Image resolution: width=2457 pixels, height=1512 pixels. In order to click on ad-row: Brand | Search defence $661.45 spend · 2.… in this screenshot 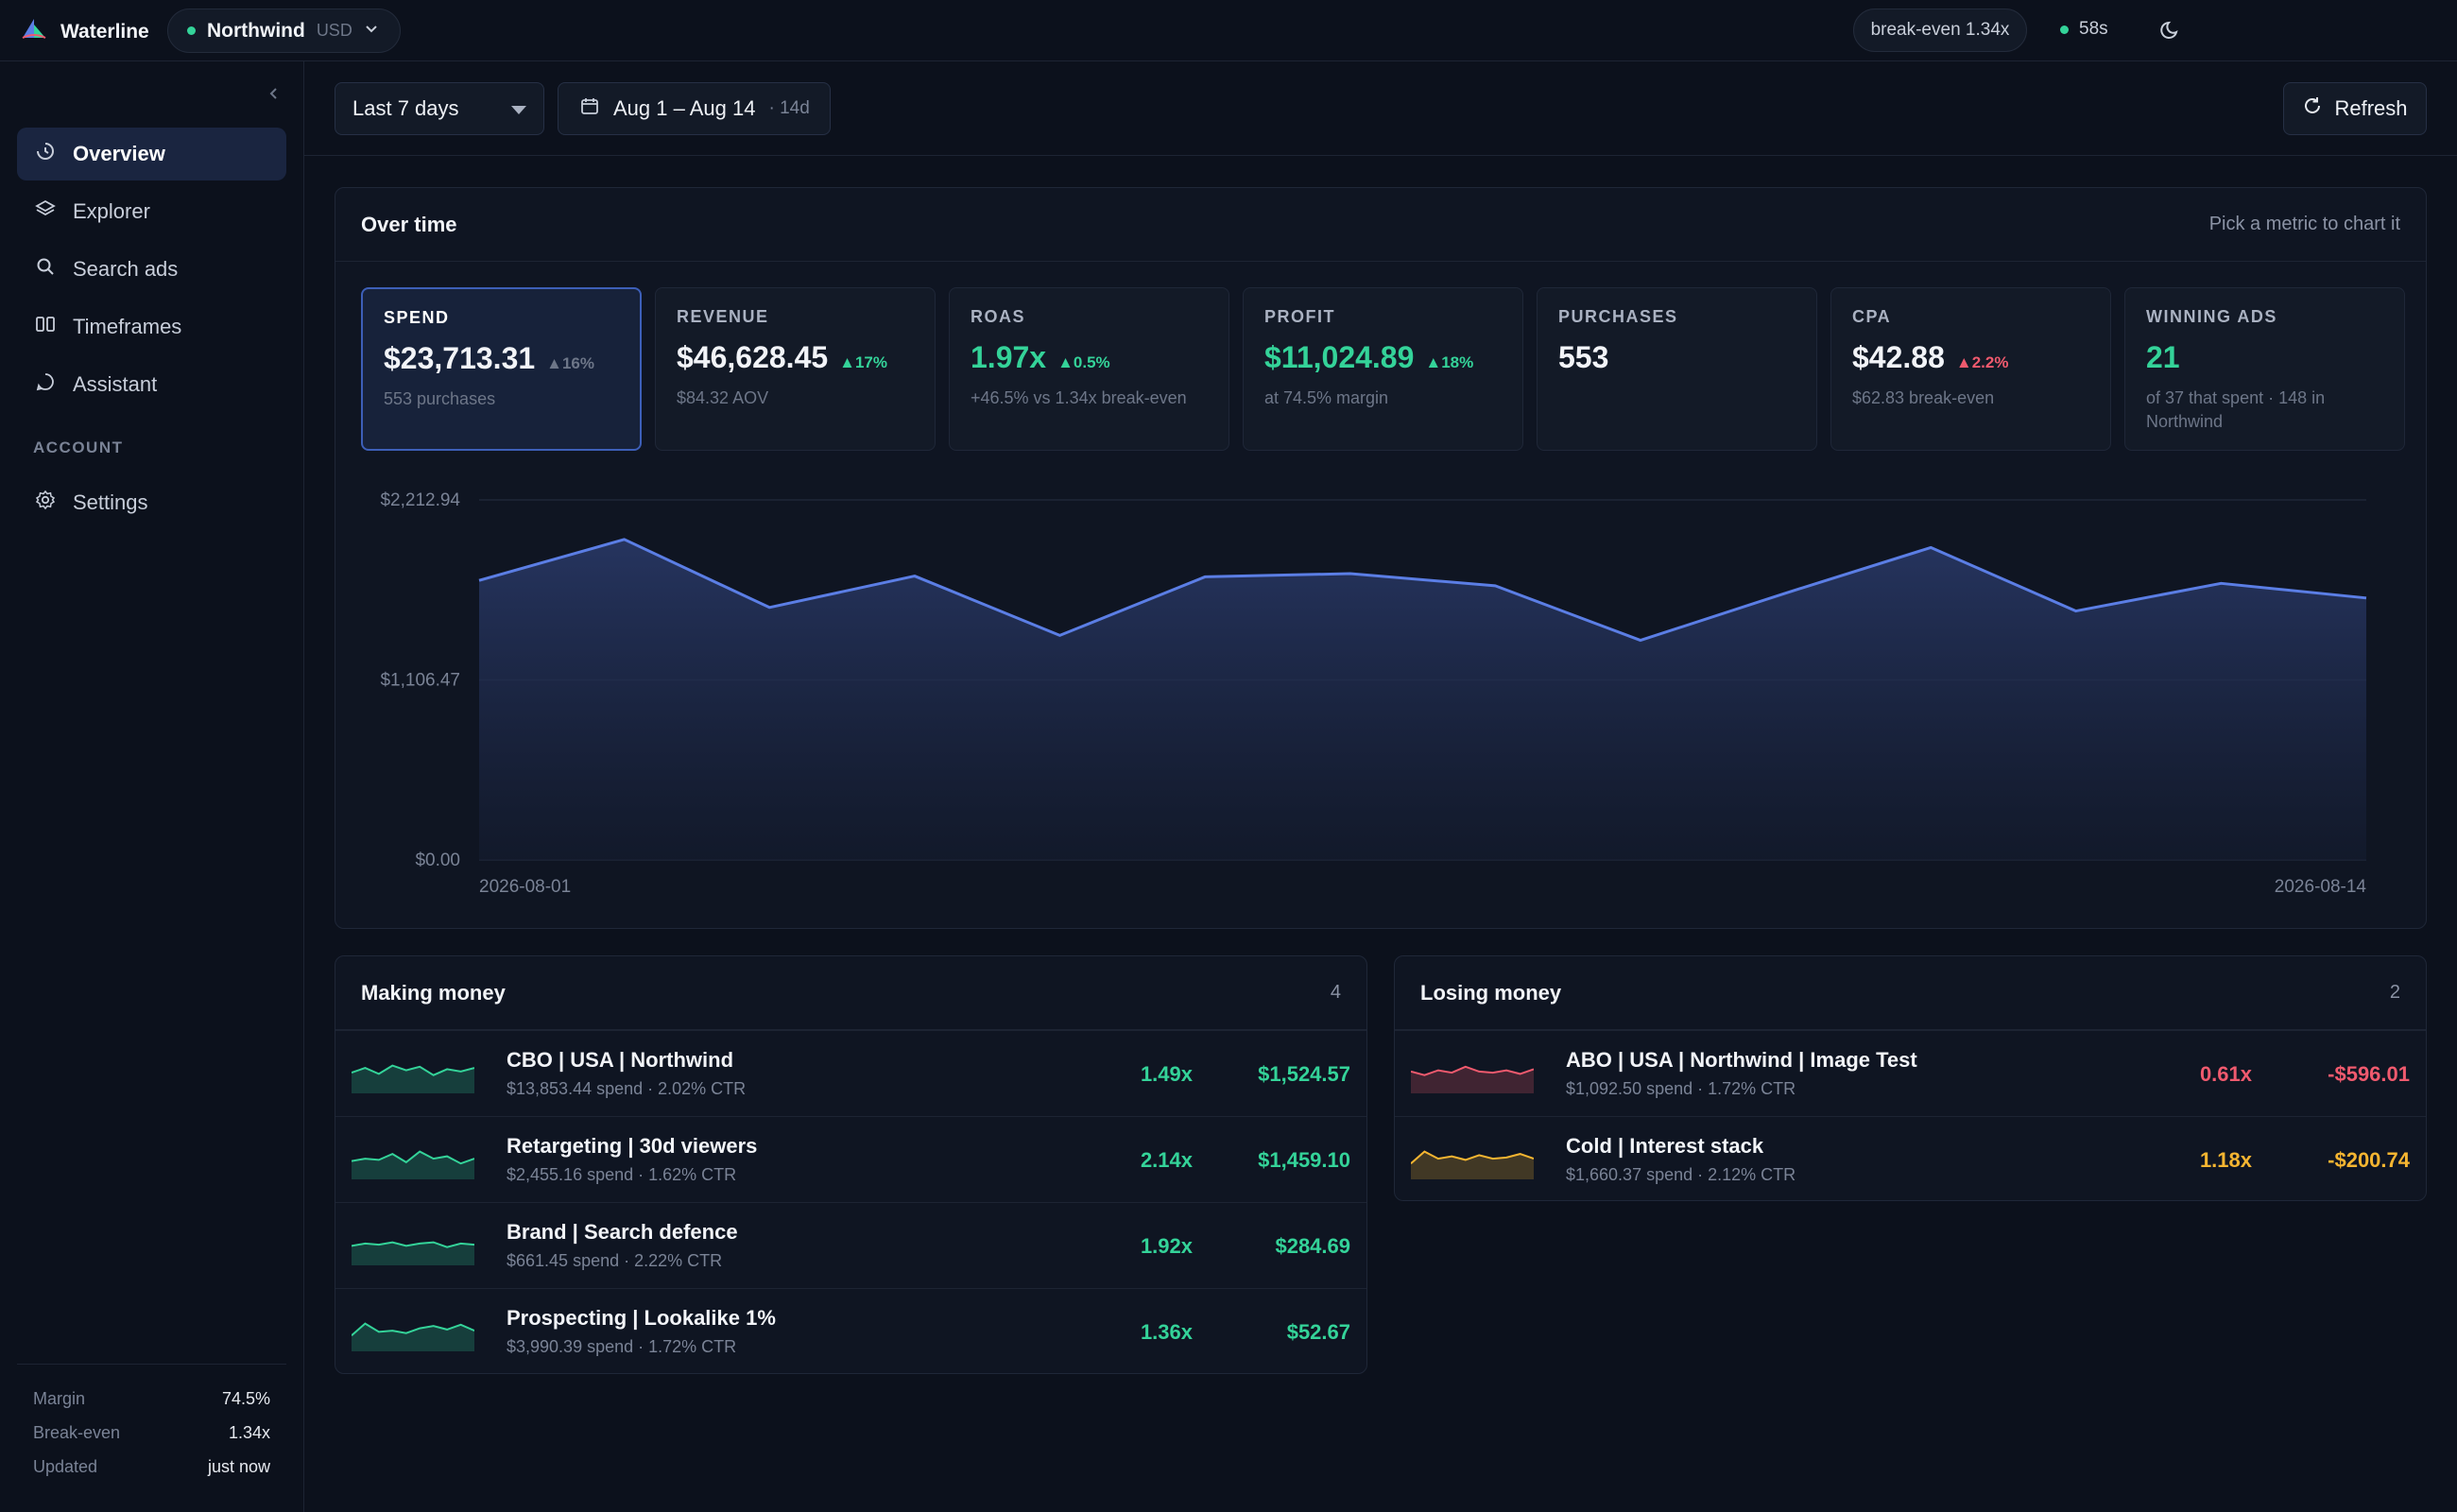, I will do `click(850, 1244)`.